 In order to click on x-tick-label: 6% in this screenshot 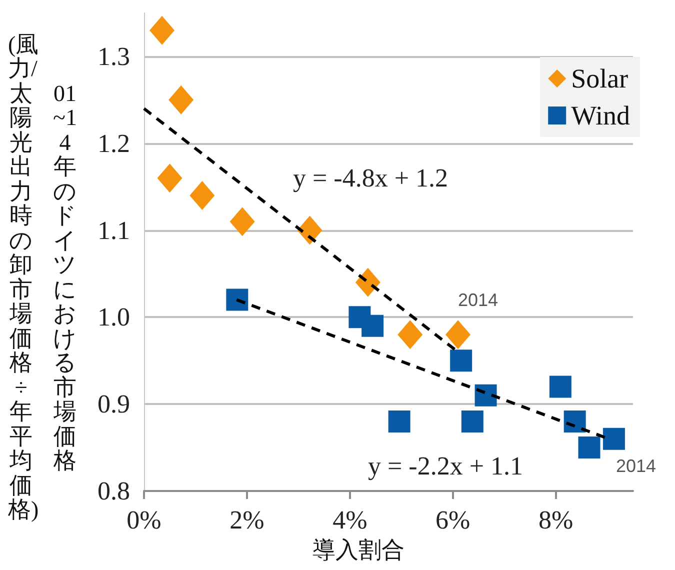, I will do `click(453, 520)`.